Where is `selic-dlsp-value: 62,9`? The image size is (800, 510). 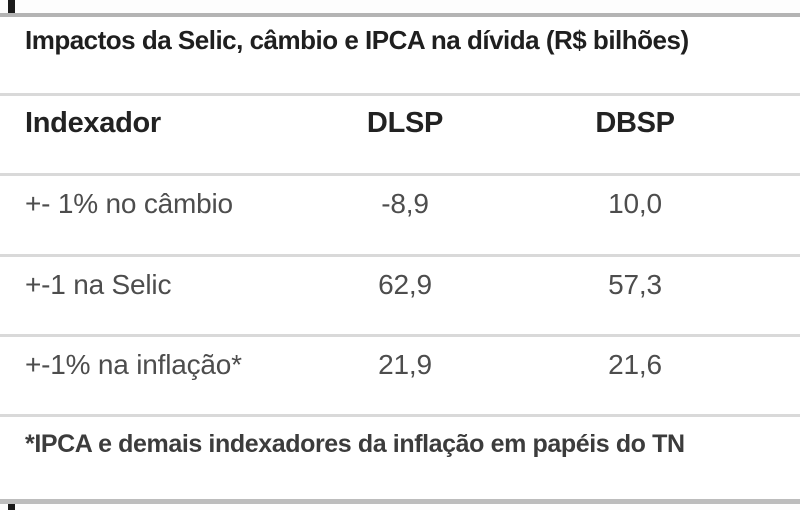 selic-dlsp-value: 62,9 is located at coordinates (405, 284).